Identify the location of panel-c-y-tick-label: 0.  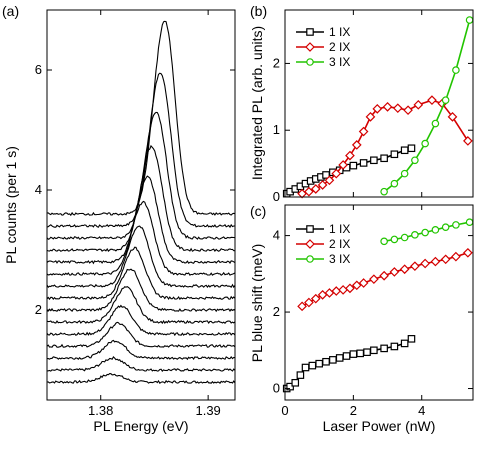
(276, 388).